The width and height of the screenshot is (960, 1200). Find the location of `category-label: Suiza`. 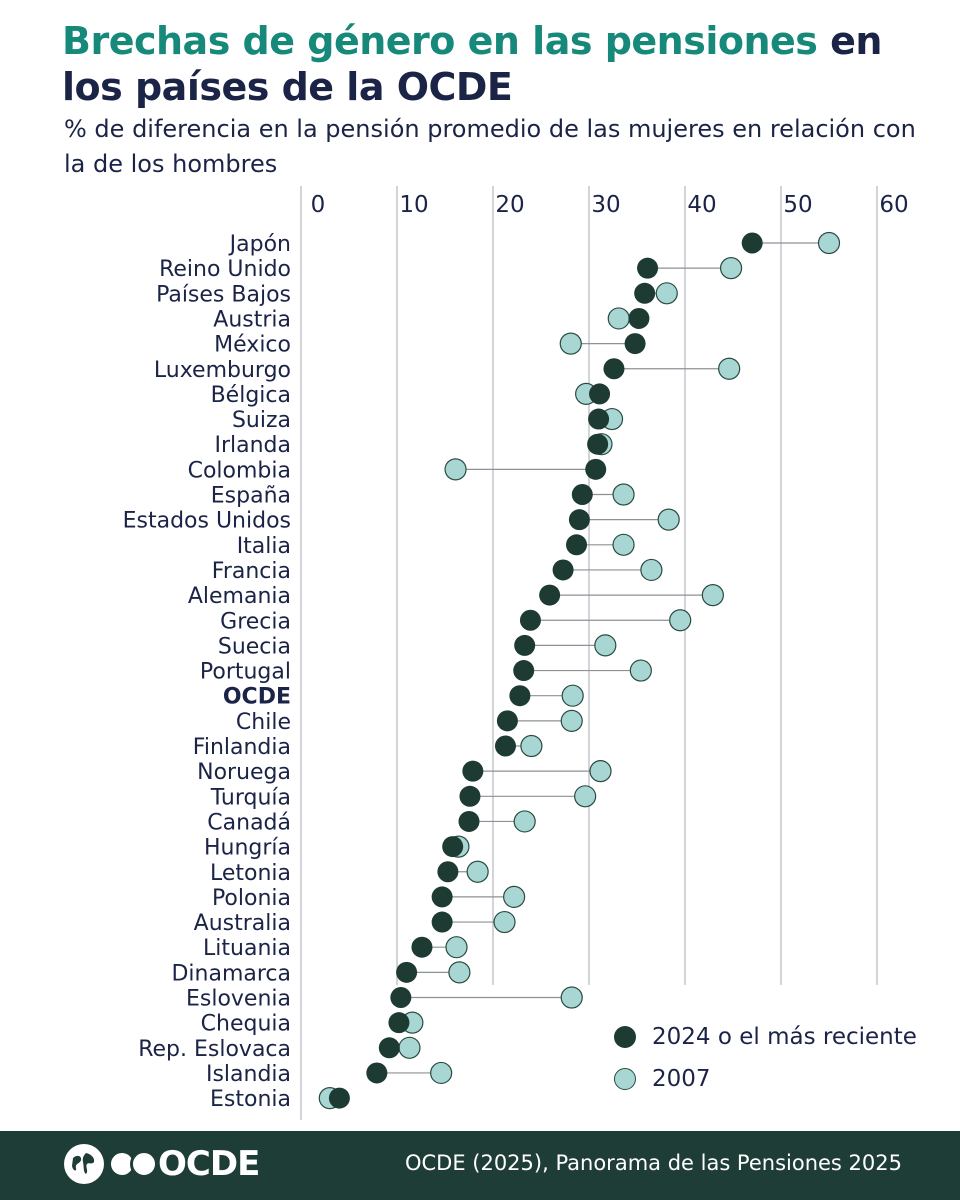

category-label: Suiza is located at coordinates (261, 420).